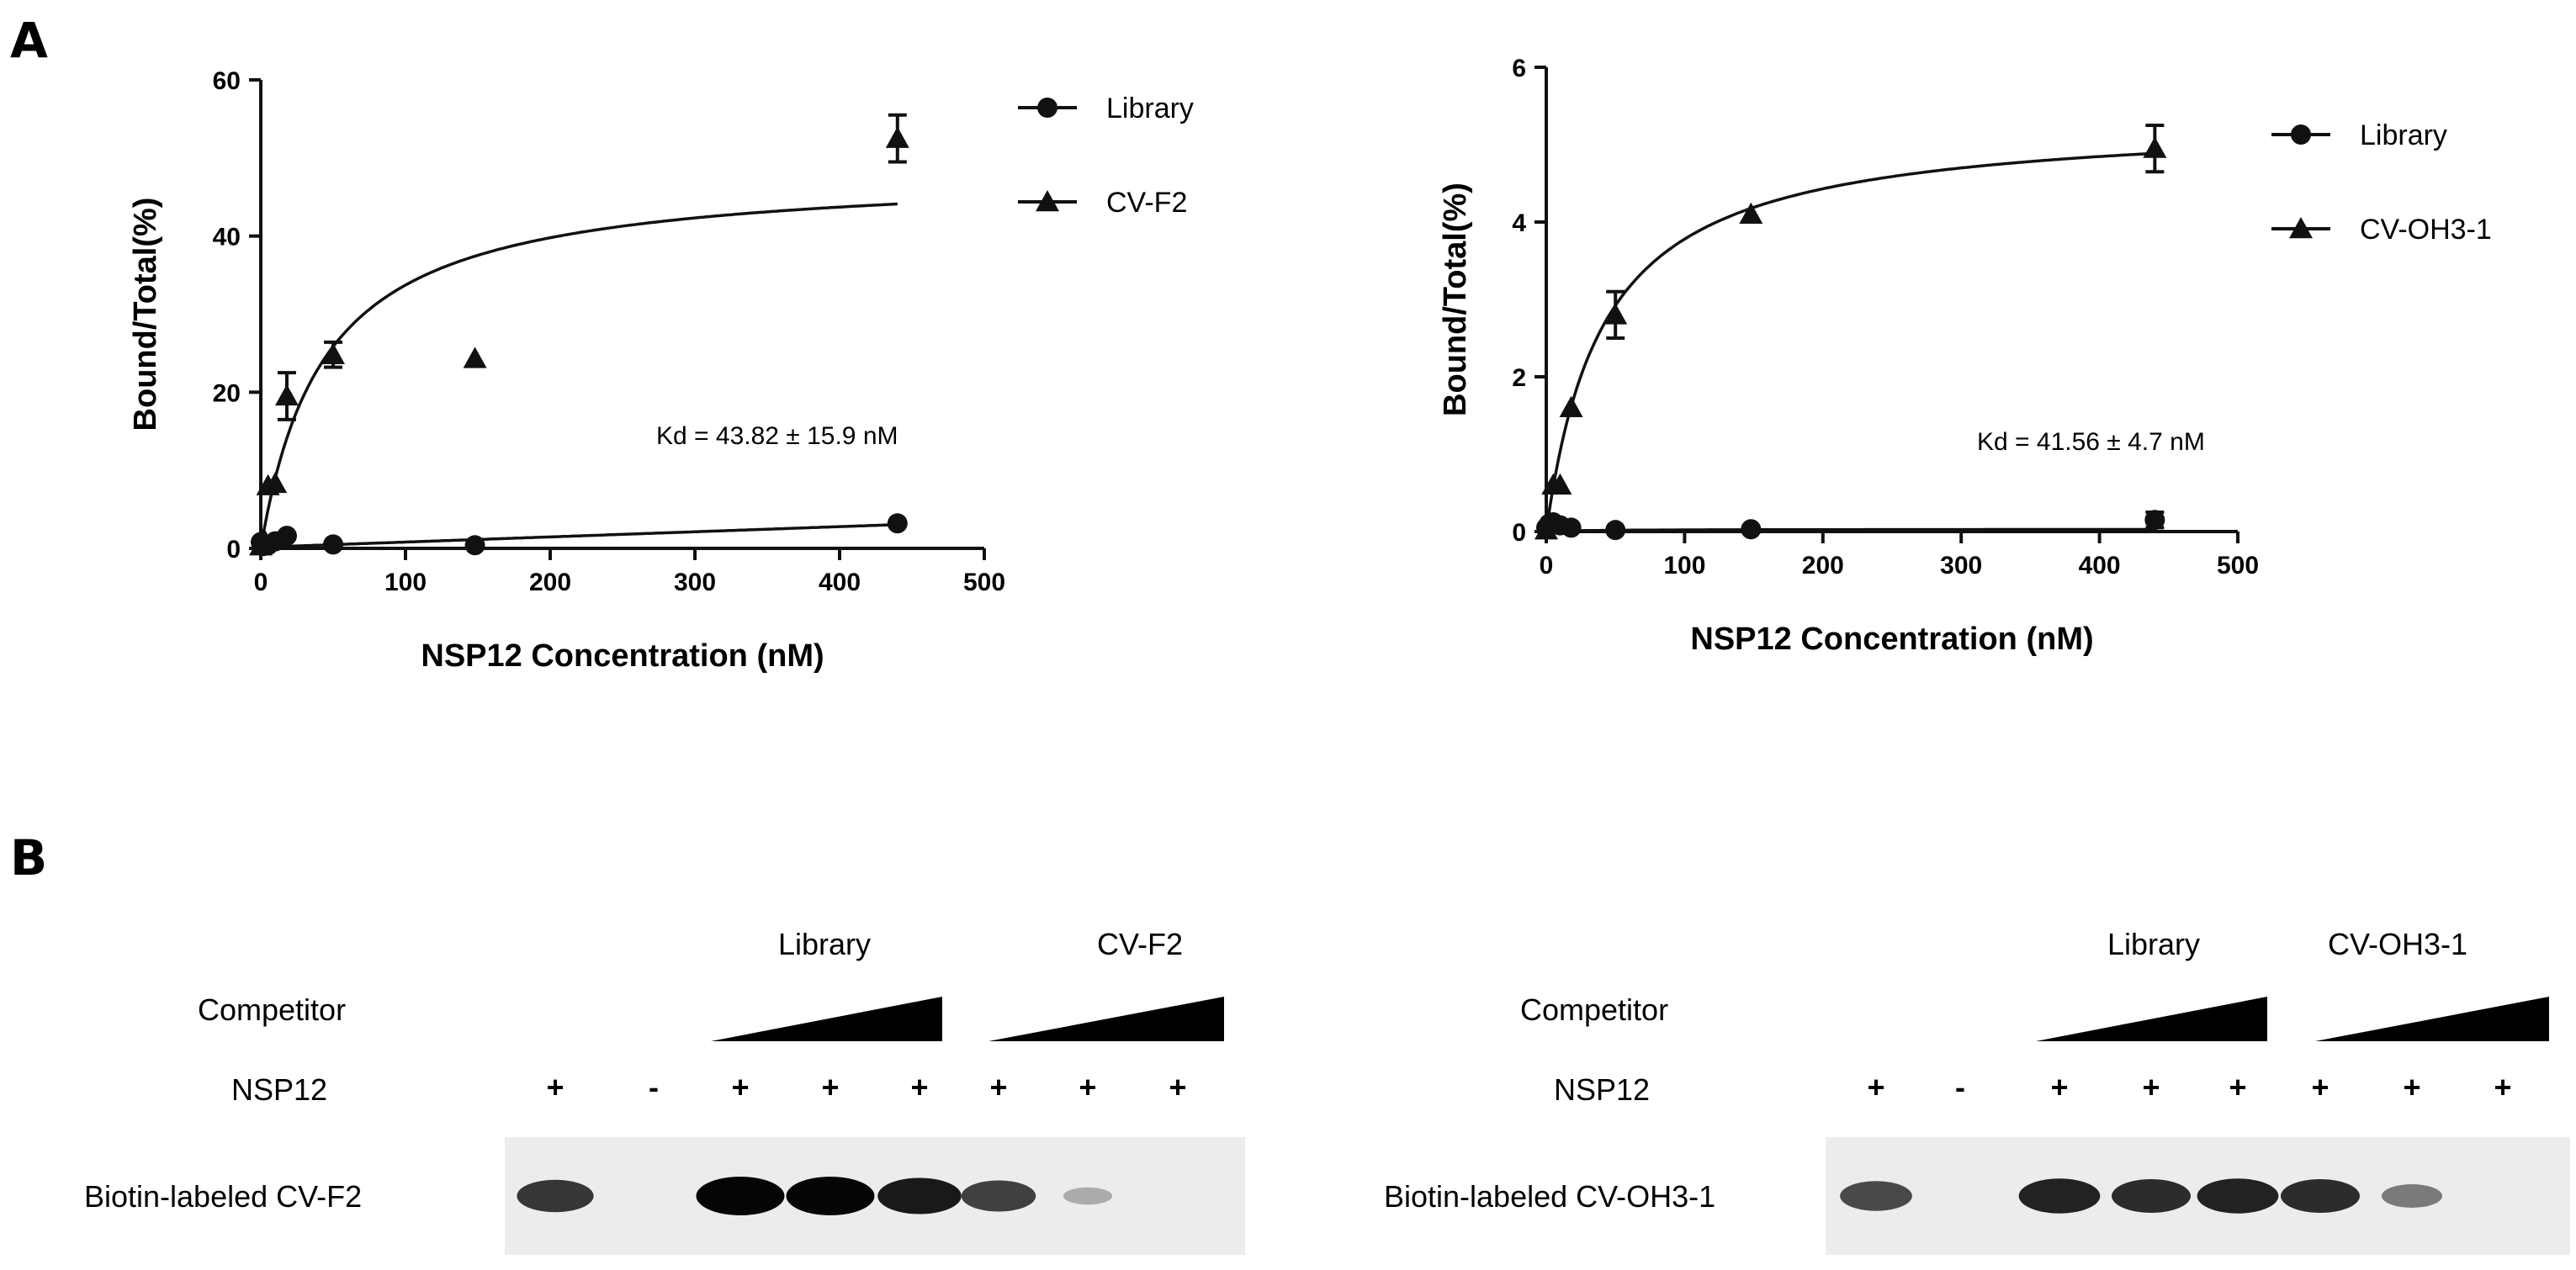  Describe the element at coordinates (840, 582) in the screenshot. I see `x-tick-label: 400` at that location.